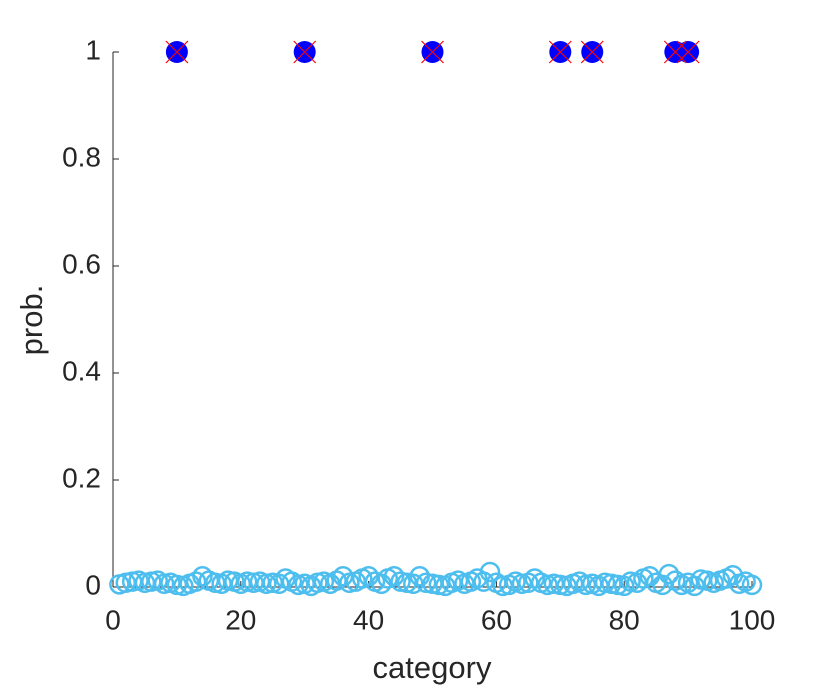 The image size is (830, 697). What do you see at coordinates (113, 619) in the screenshot?
I see `x-tick-label: 0` at bounding box center [113, 619].